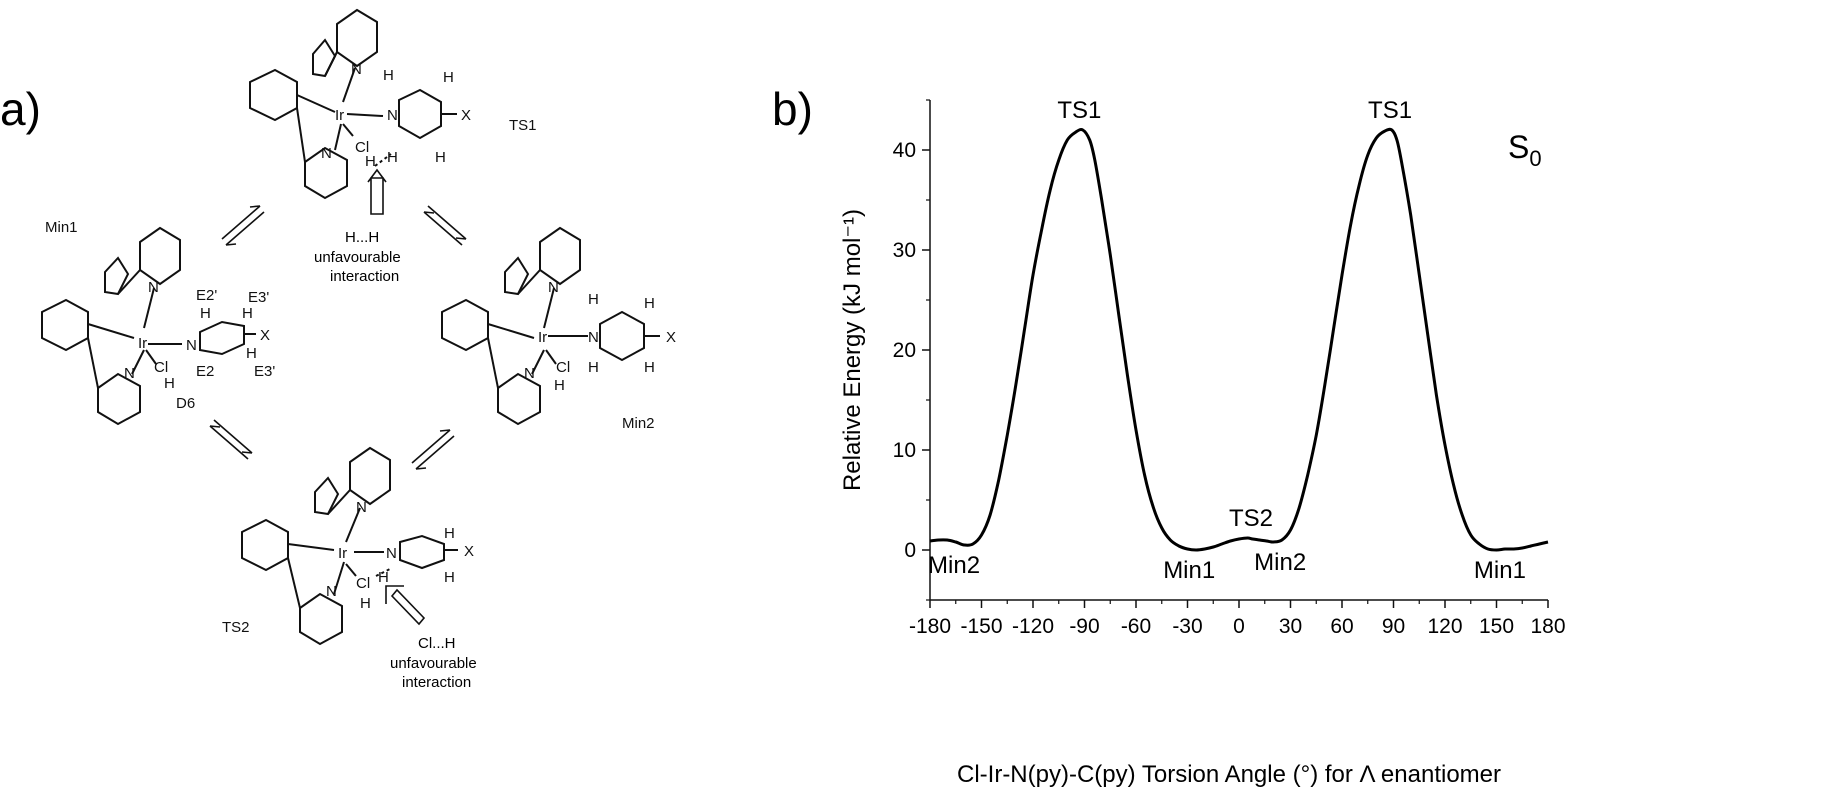 Image resolution: width=1832 pixels, height=803 pixels. What do you see at coordinates (142, 343) in the screenshot?
I see `min1-atom-ir: Ir` at bounding box center [142, 343].